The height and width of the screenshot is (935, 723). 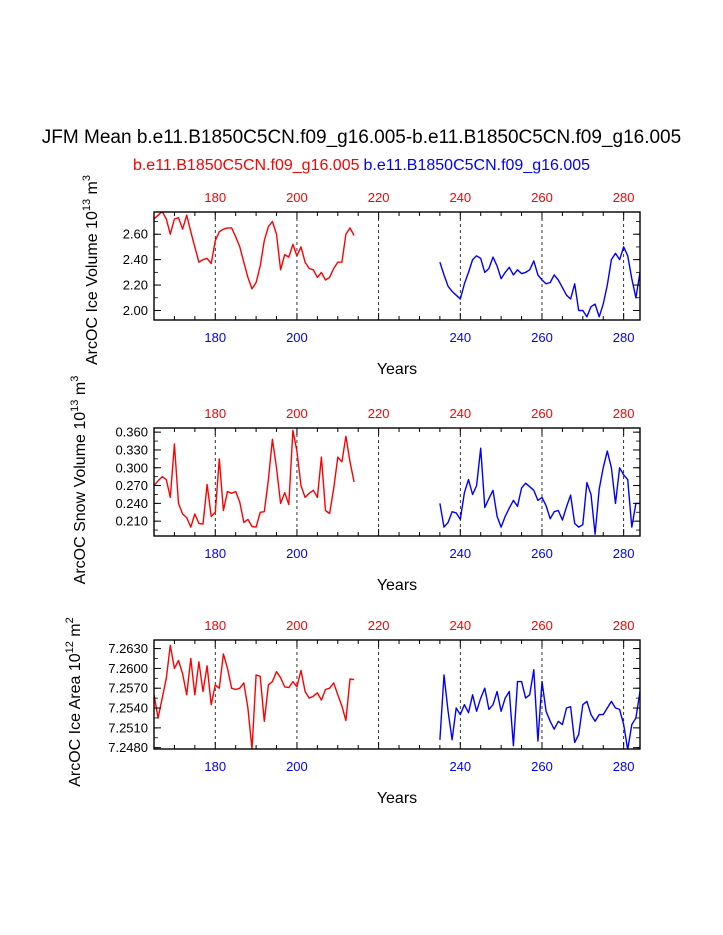 What do you see at coordinates (80, 498) in the screenshot?
I see `y-axis-label-text: ArcOC Snow Volume 10` at bounding box center [80, 498].